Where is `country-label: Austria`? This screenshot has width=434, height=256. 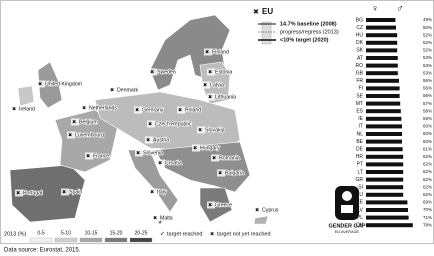
country-label: Austria is located at coordinates (161, 140).